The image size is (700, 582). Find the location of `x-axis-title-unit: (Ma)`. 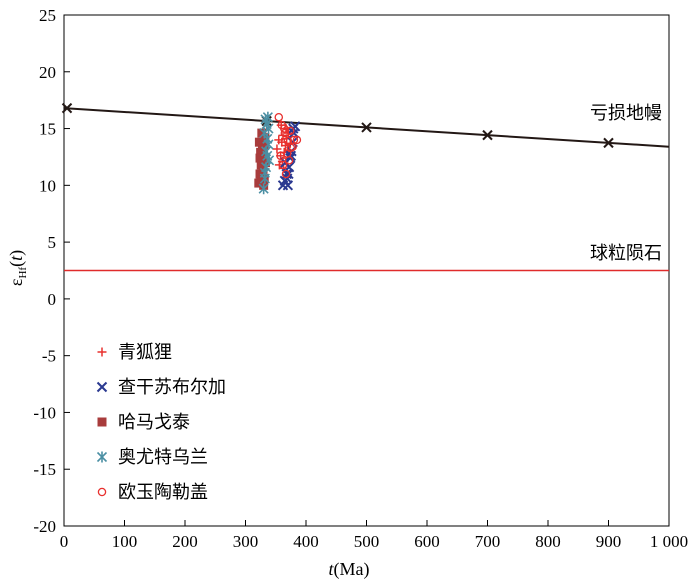

x-axis-title-unit: (Ma) is located at coordinates (352, 569).